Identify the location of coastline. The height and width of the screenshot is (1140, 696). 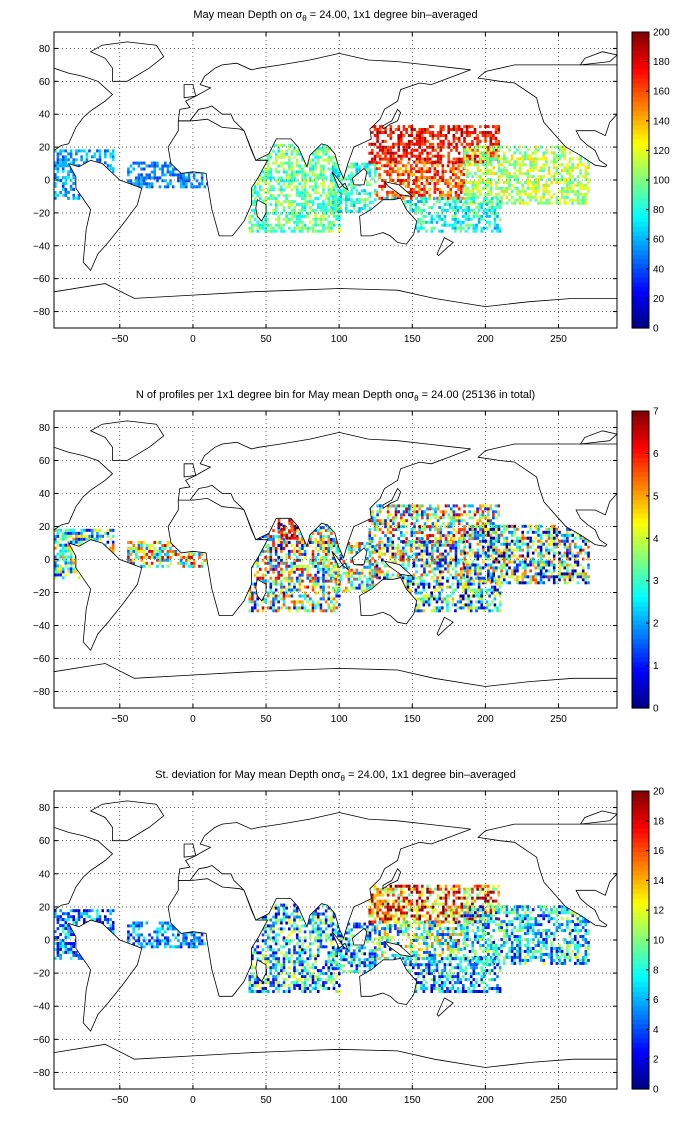
(340, 181).